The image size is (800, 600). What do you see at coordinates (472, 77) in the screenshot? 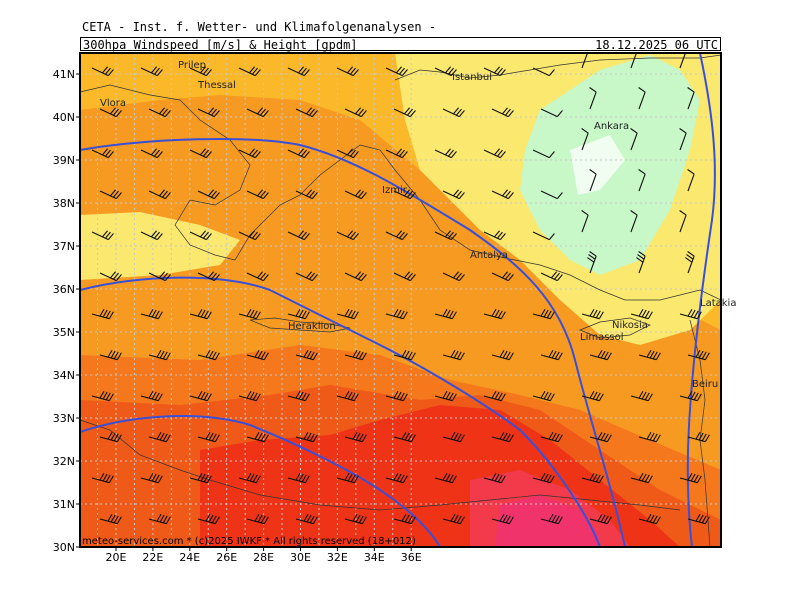
I see `city-label: Istanbul` at bounding box center [472, 77].